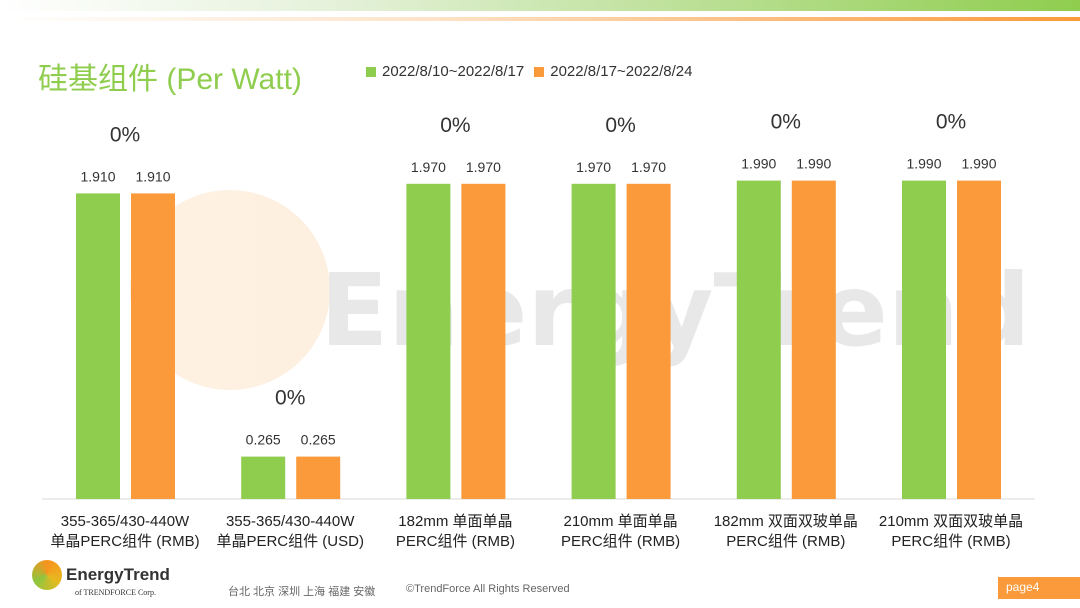 The height and width of the screenshot is (608, 1080). I want to click on watermark-logo-icon, so click(230, 290).